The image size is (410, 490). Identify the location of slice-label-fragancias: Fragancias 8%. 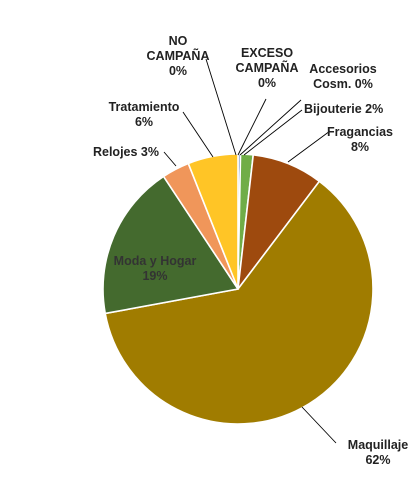
(360, 139).